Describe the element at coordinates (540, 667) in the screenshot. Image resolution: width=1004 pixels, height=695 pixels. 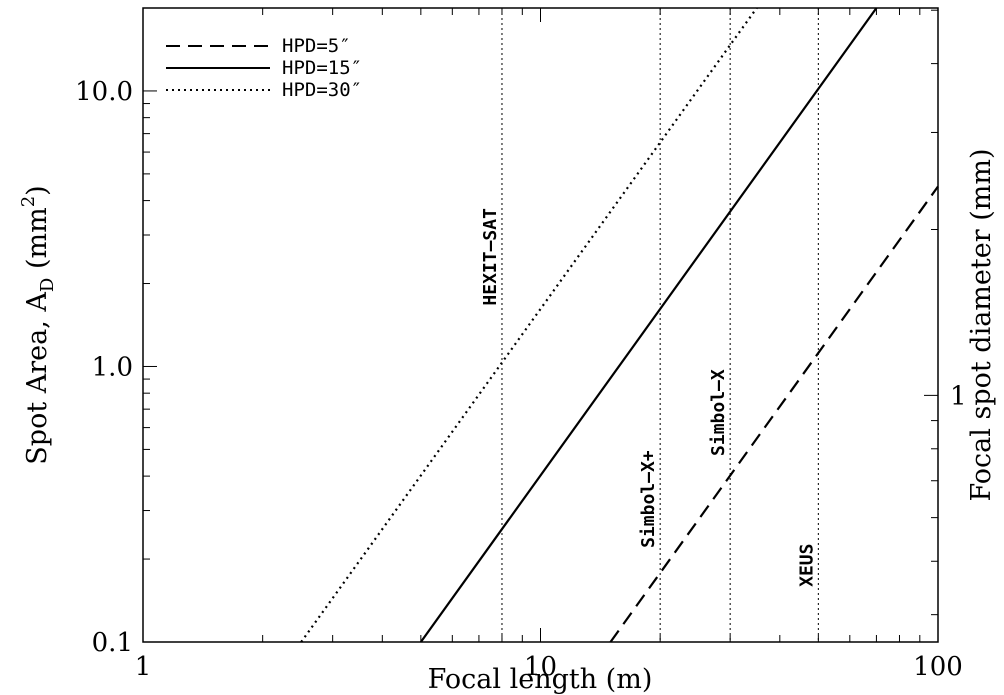
I see `x-tick-label: 10` at that location.